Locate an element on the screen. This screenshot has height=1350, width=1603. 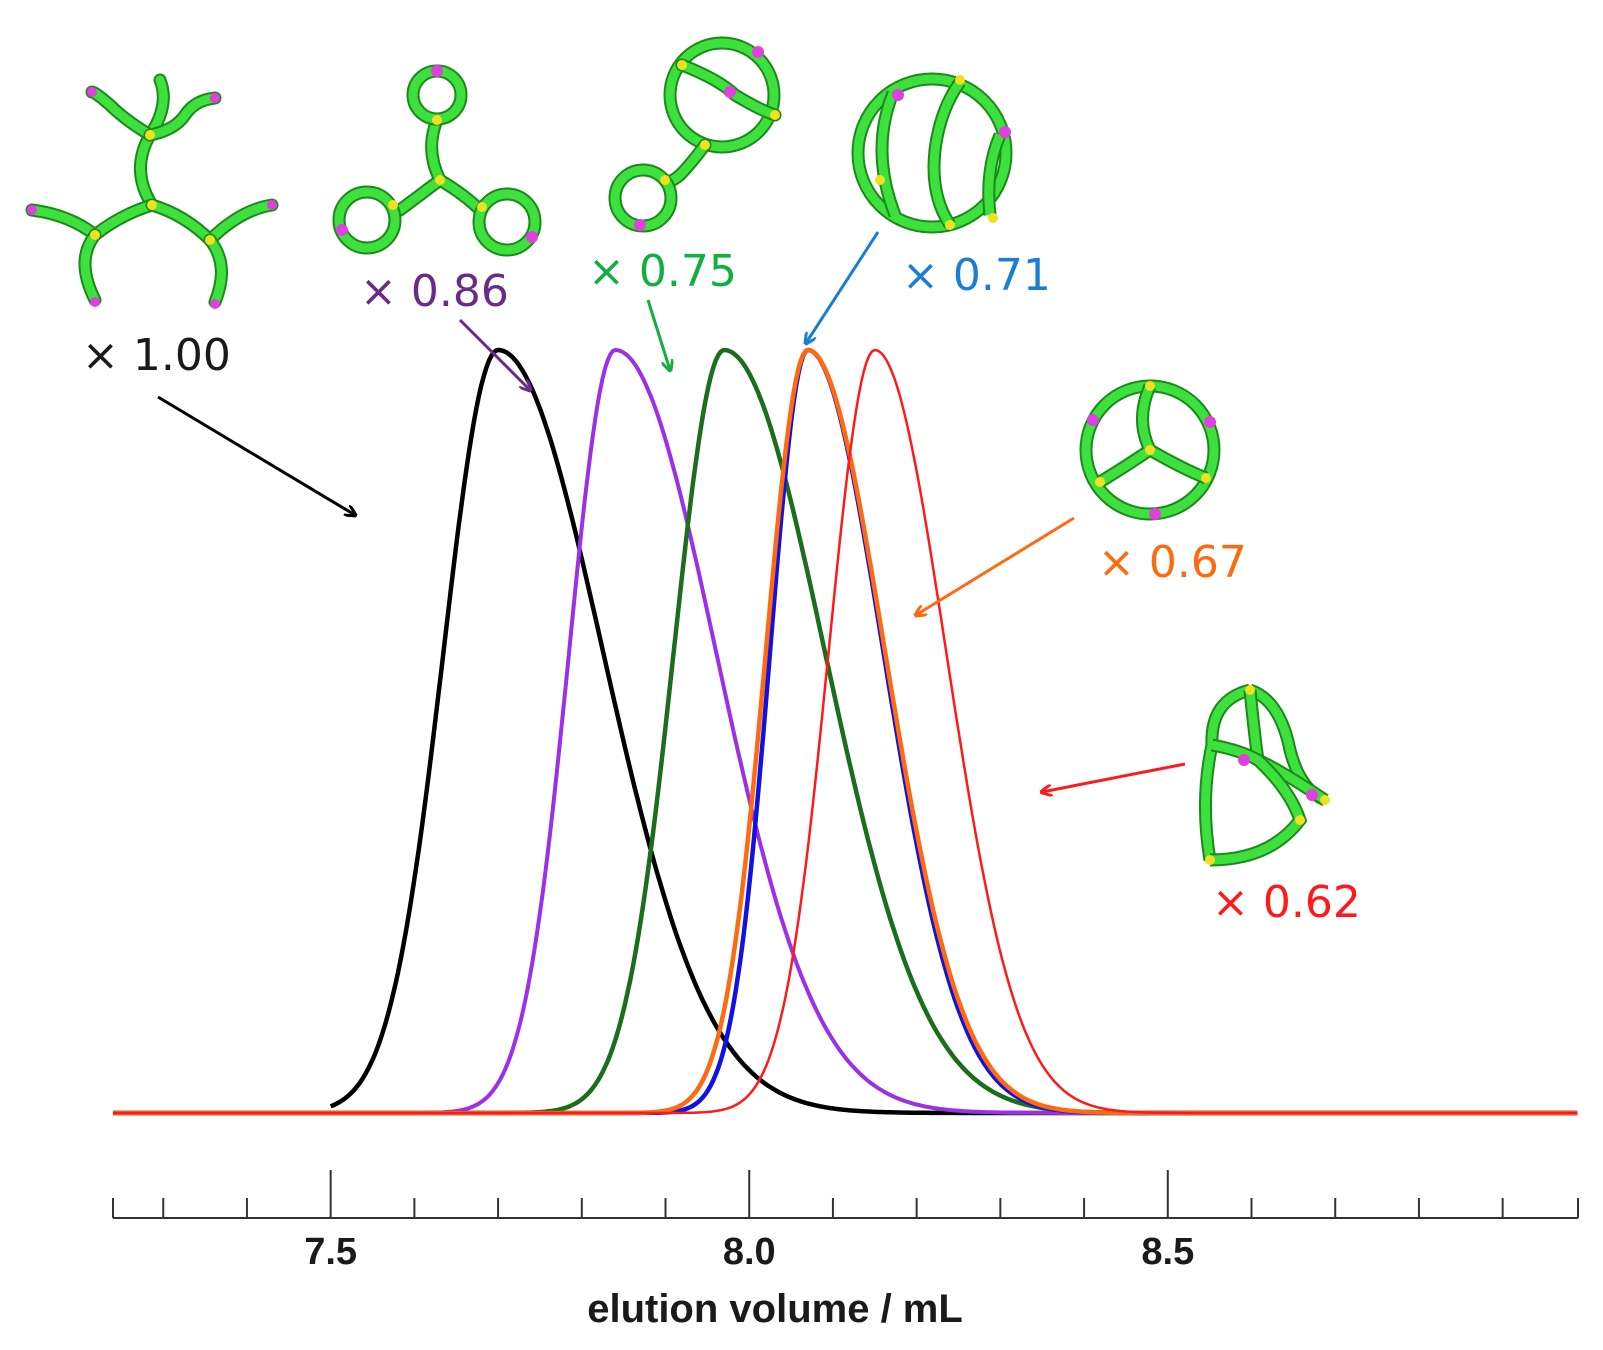
factor-label-5: × 0.67 is located at coordinates (1172, 562).